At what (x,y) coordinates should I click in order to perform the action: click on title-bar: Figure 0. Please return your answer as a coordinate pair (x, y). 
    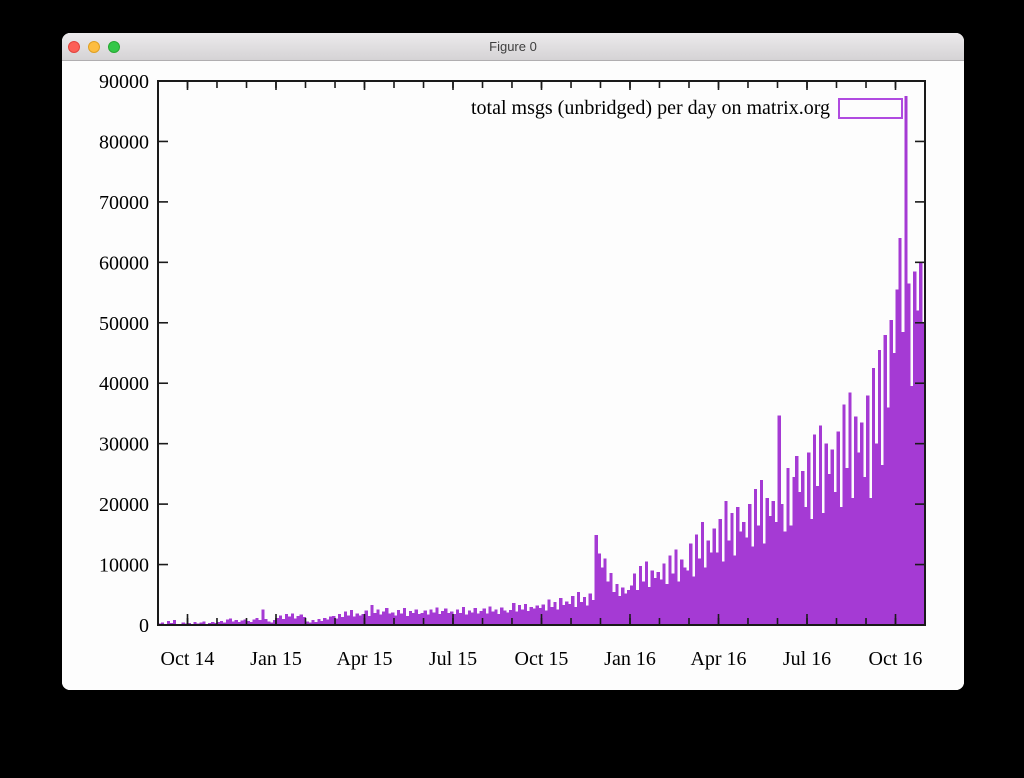
    Looking at the image, I should click on (513, 47).